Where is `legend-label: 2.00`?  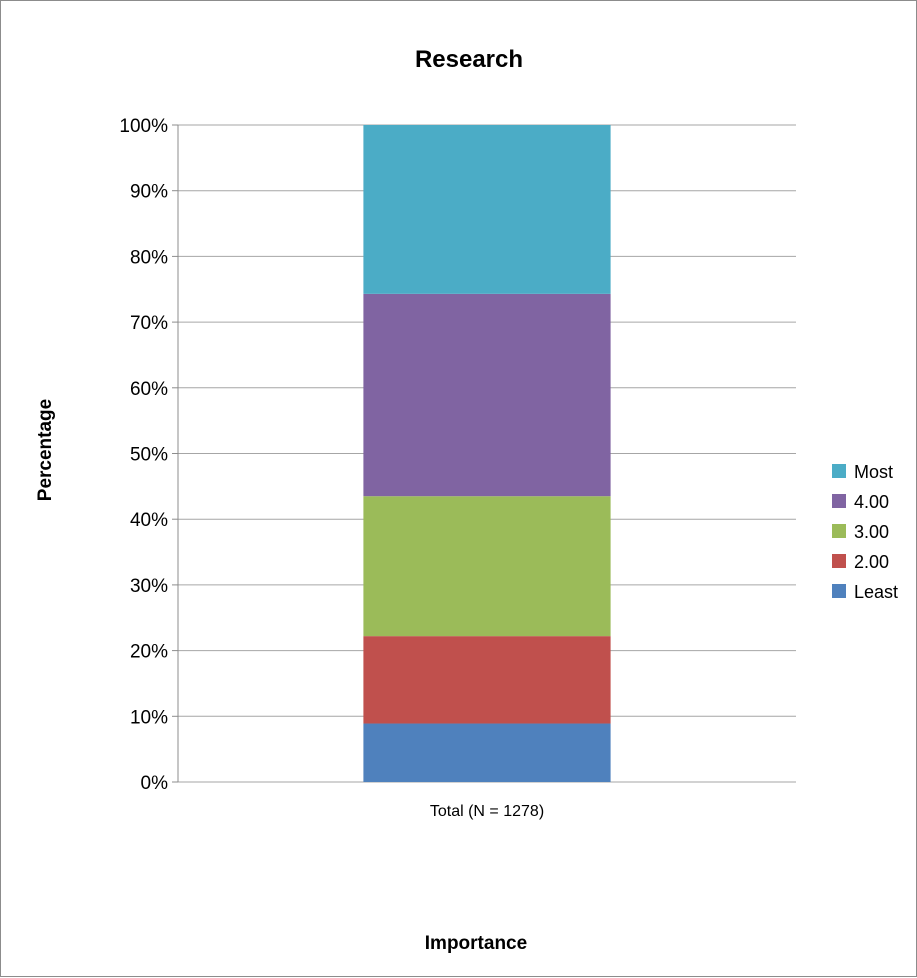
legend-label: 2.00 is located at coordinates (871, 562).